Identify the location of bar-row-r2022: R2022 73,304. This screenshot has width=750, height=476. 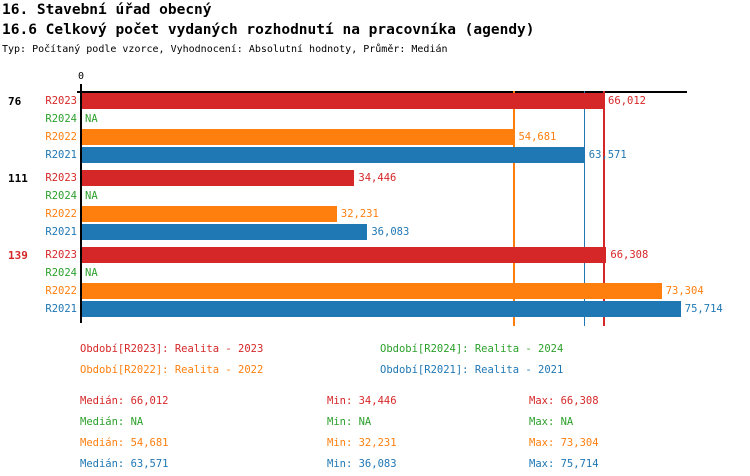
(375, 291).